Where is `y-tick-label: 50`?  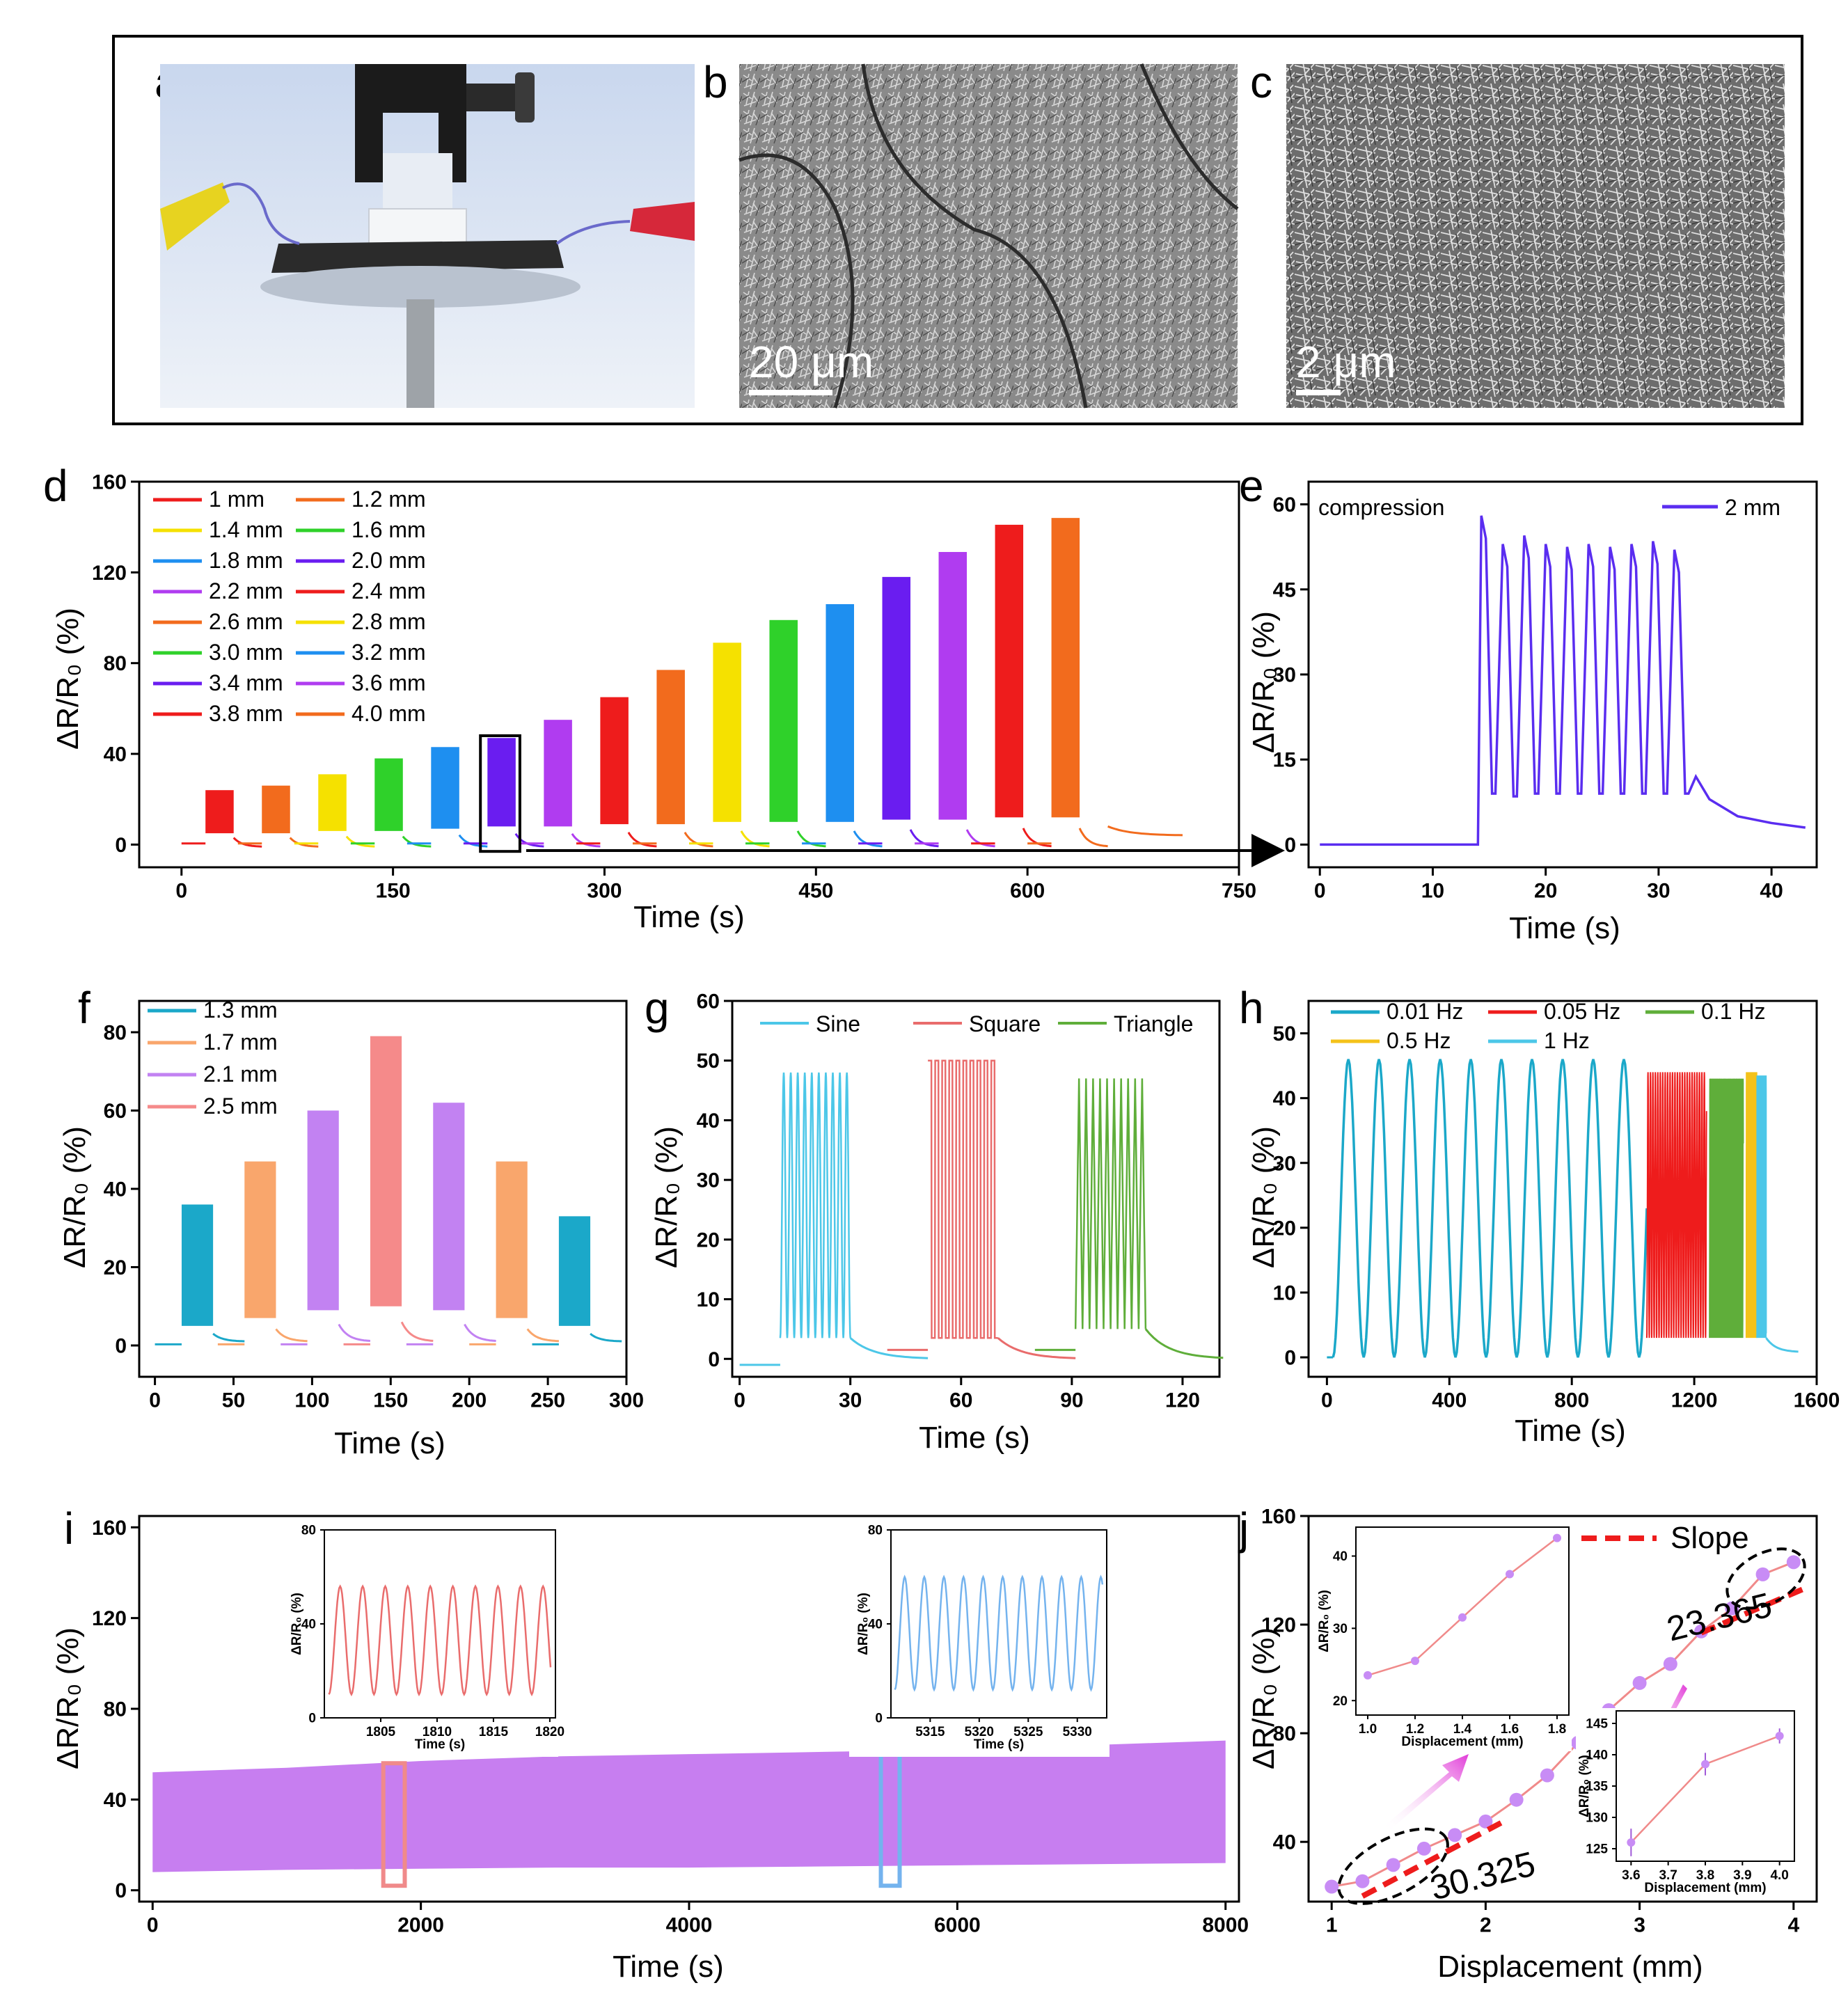
y-tick-label: 50 is located at coordinates (1284, 1033).